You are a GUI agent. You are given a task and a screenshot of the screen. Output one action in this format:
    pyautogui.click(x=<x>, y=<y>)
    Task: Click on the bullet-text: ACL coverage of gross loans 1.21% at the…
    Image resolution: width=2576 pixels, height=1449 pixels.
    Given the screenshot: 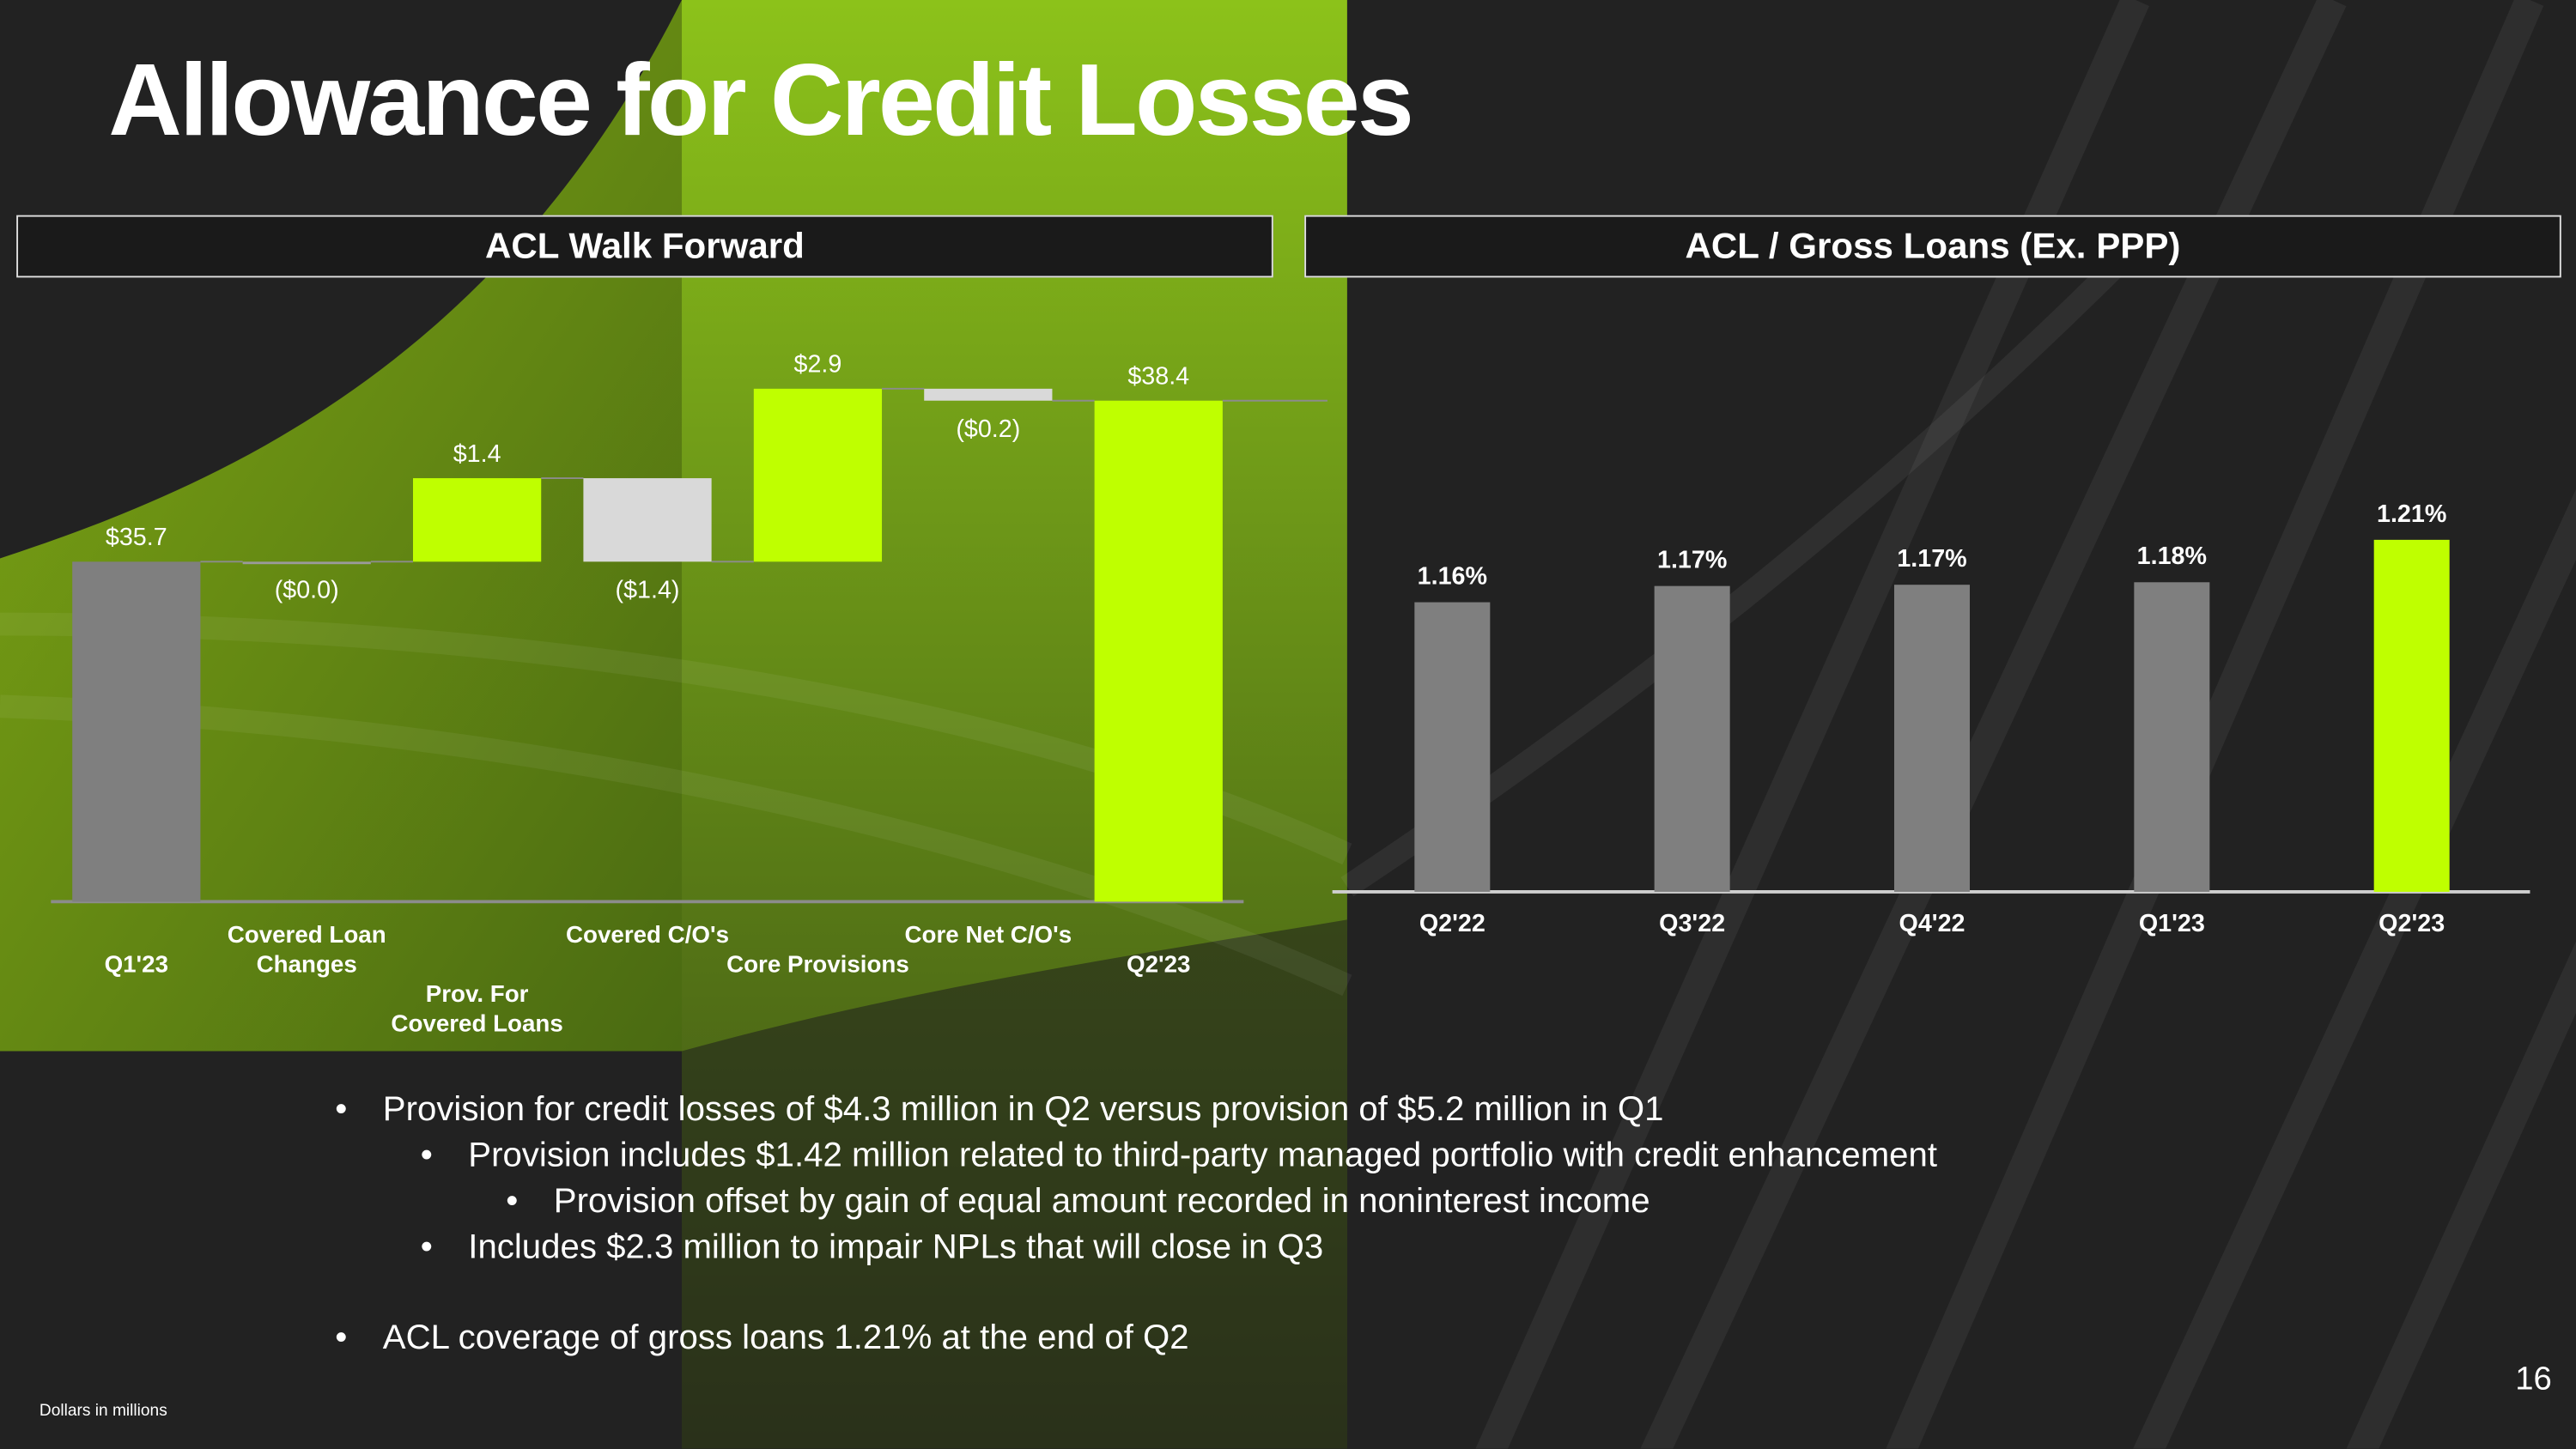 What is the action you would take?
    pyautogui.click(x=786, y=1338)
    